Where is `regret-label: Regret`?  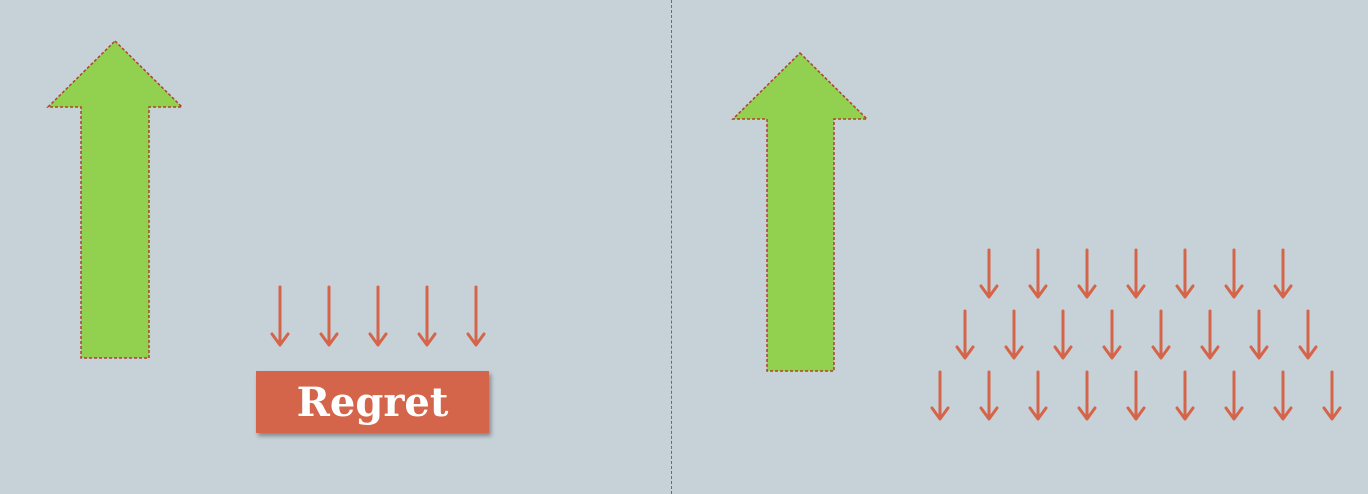 regret-label: Regret is located at coordinates (372, 402).